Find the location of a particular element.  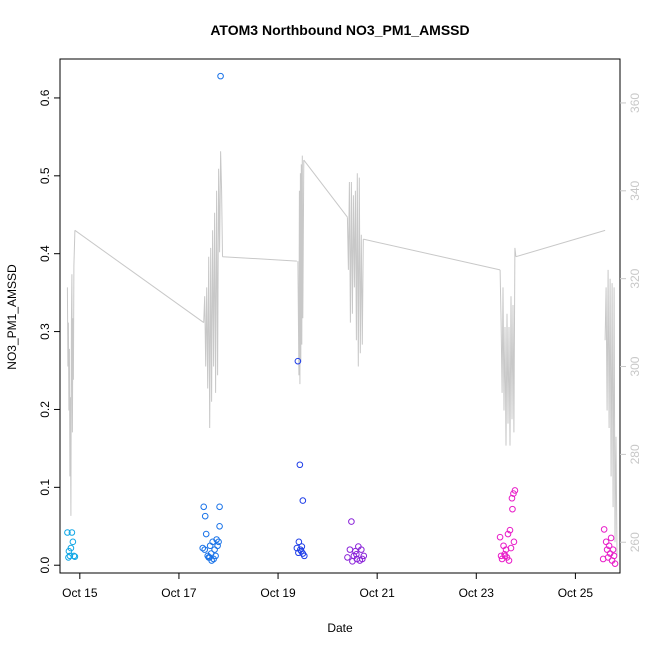

x-tick-label: Oct 21 is located at coordinates (377, 593).